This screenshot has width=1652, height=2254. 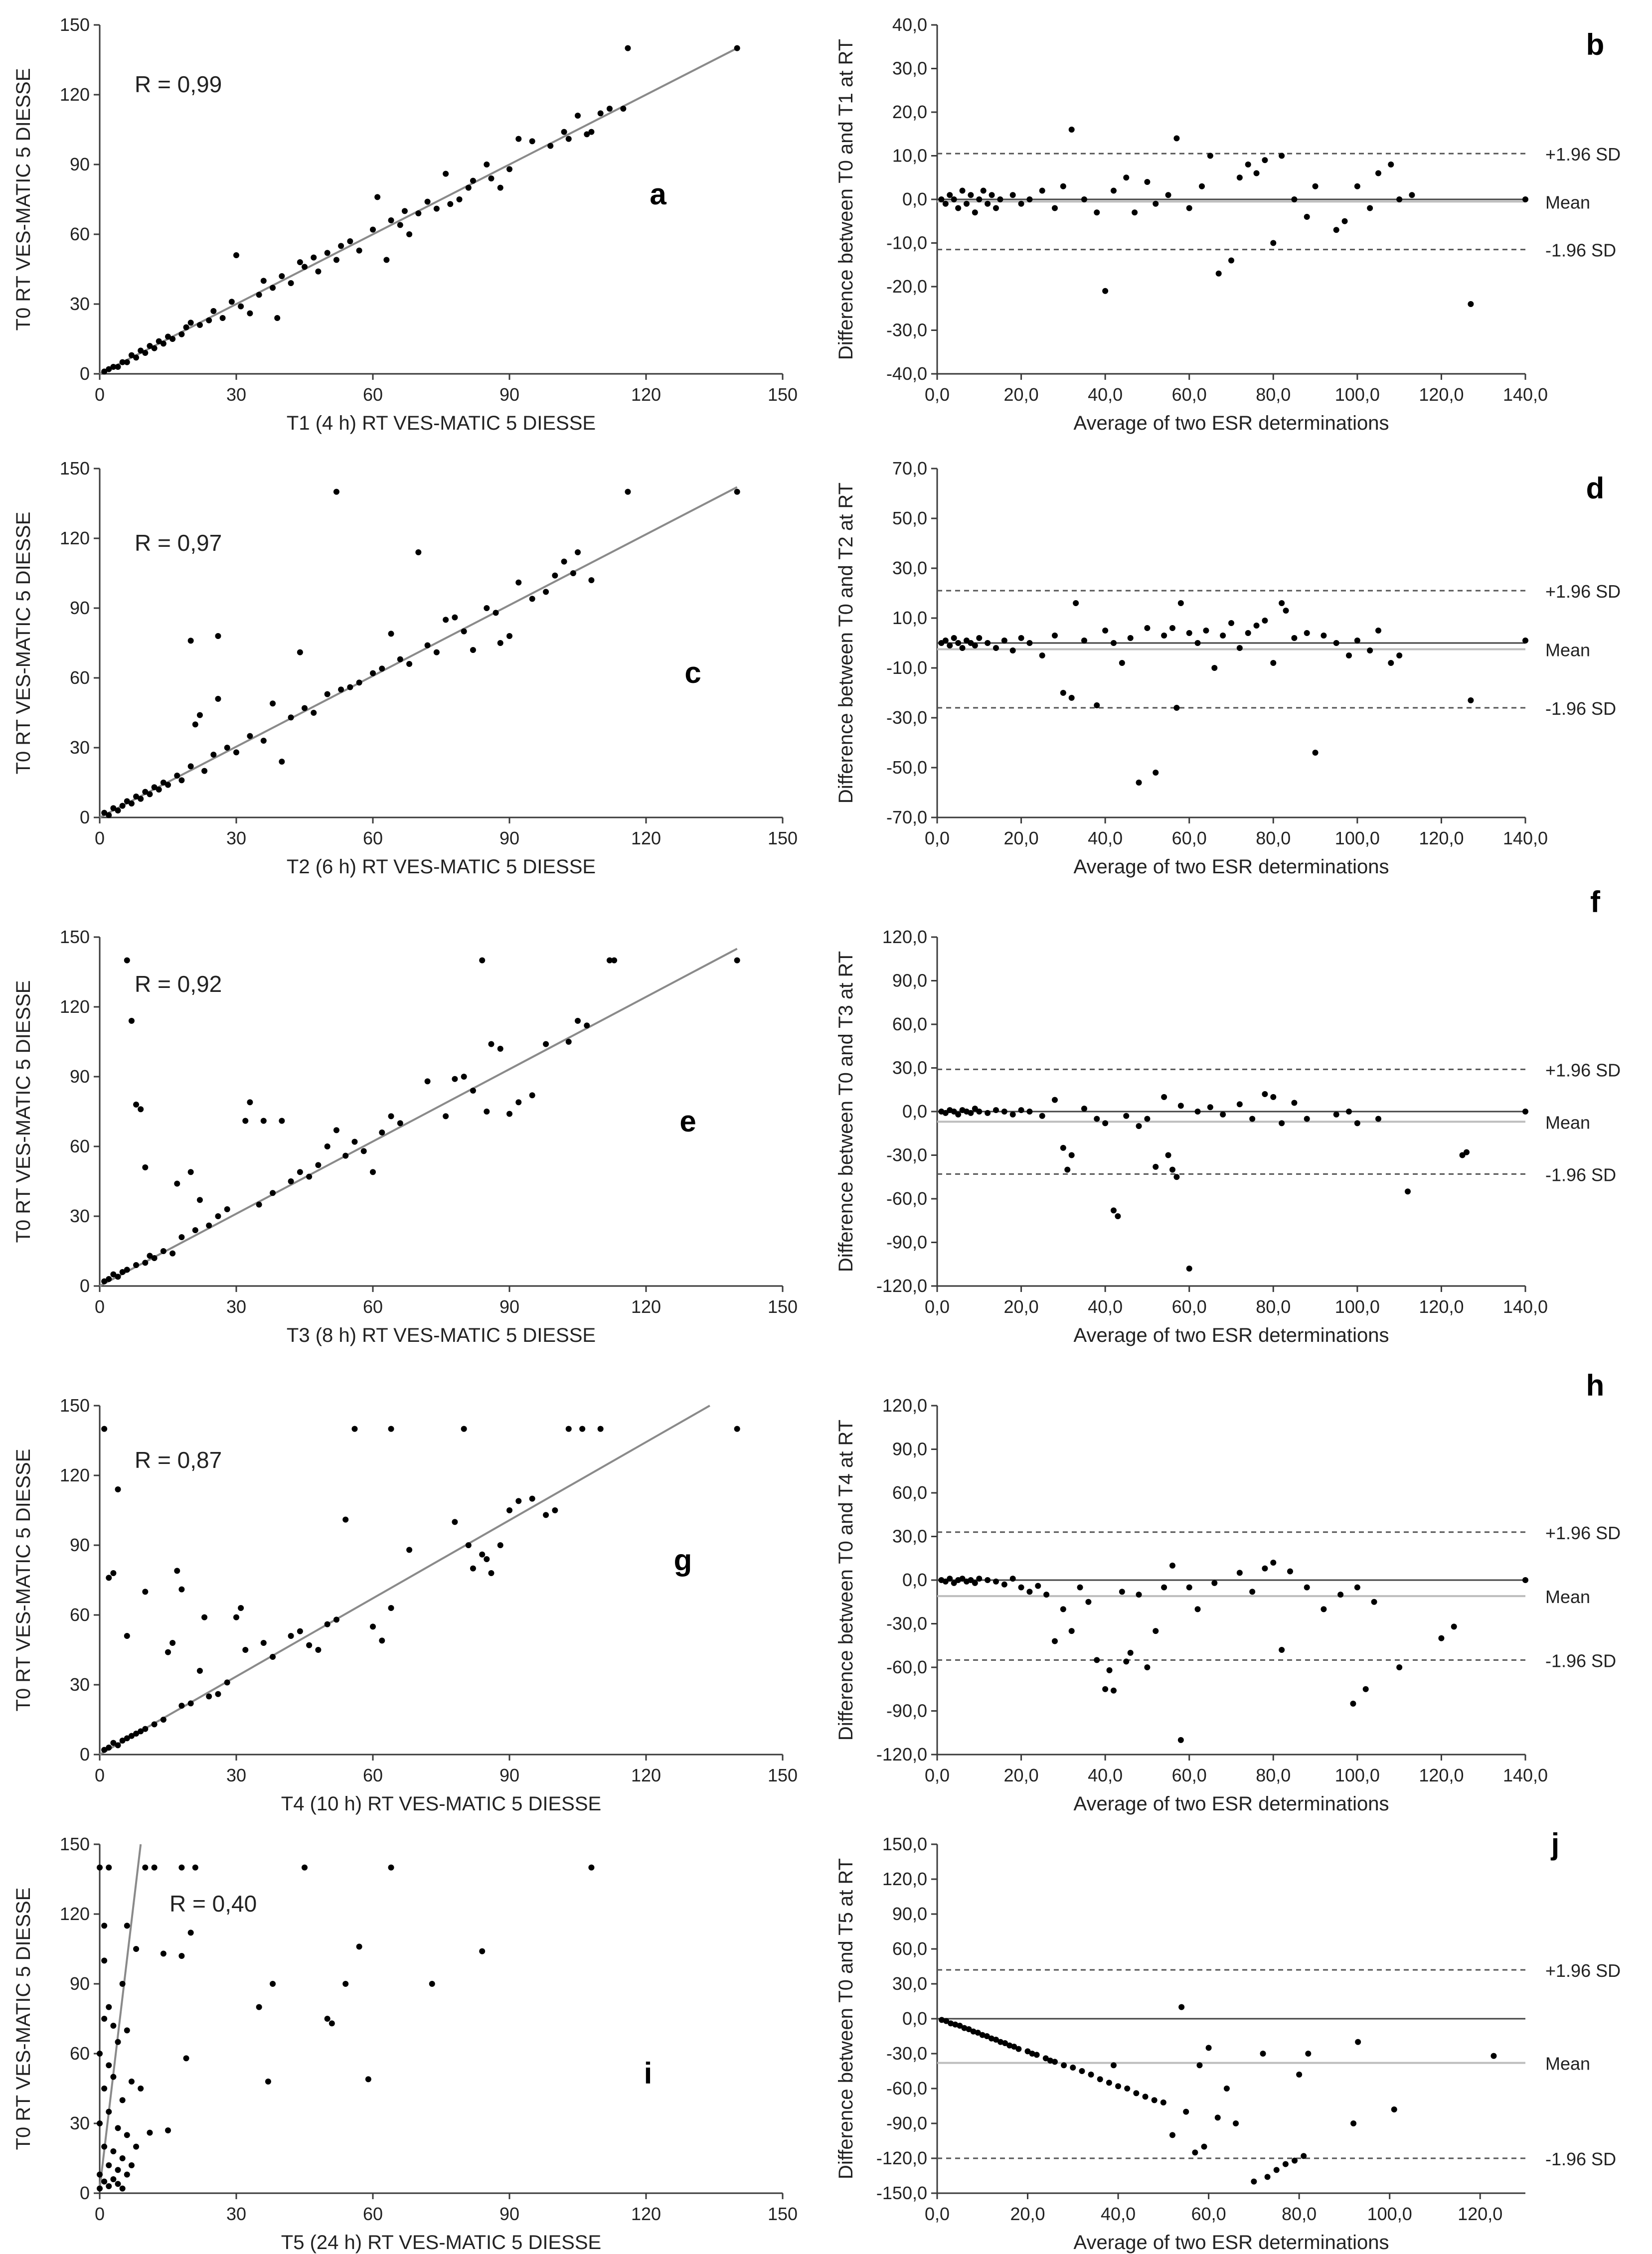 What do you see at coordinates (1567, 1597) in the screenshot?
I see `mean-label: Mean` at bounding box center [1567, 1597].